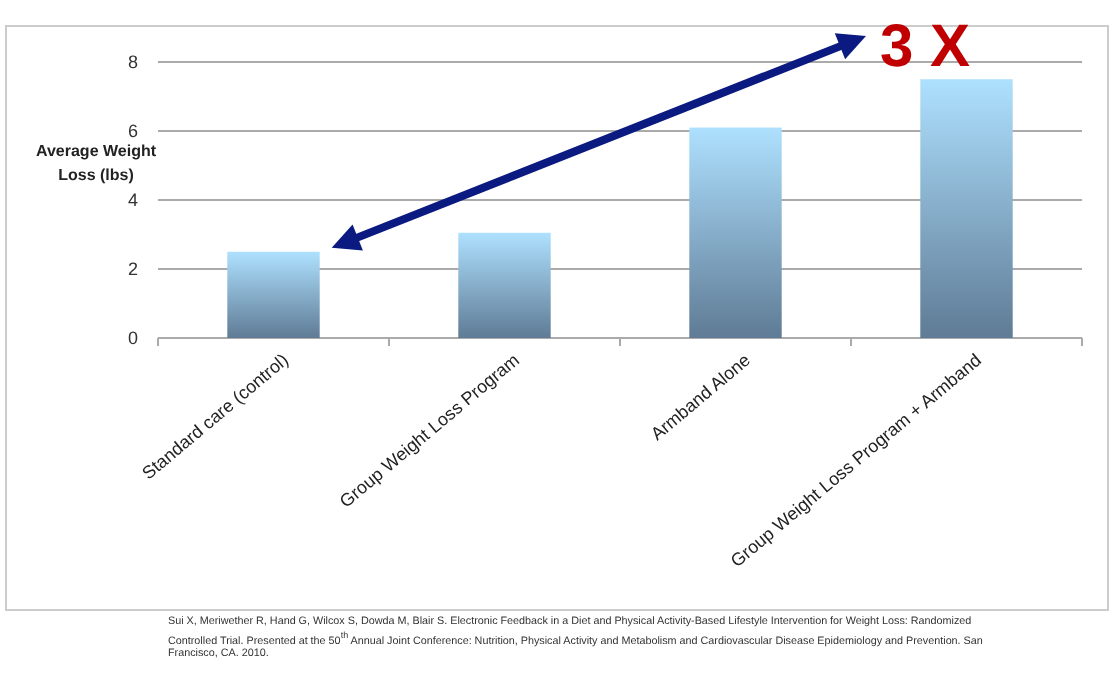 This screenshot has width=1114, height=682. What do you see at coordinates (132, 269) in the screenshot?
I see `y-tick-label: 2` at bounding box center [132, 269].